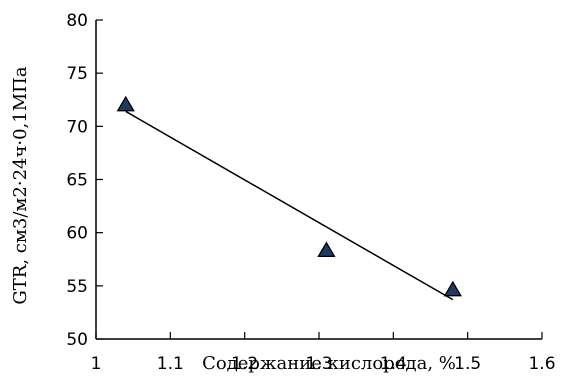 This screenshot has width=562, height=380. What do you see at coordinates (77, 127) in the screenshot?
I see `y-tick-label: 70` at bounding box center [77, 127].